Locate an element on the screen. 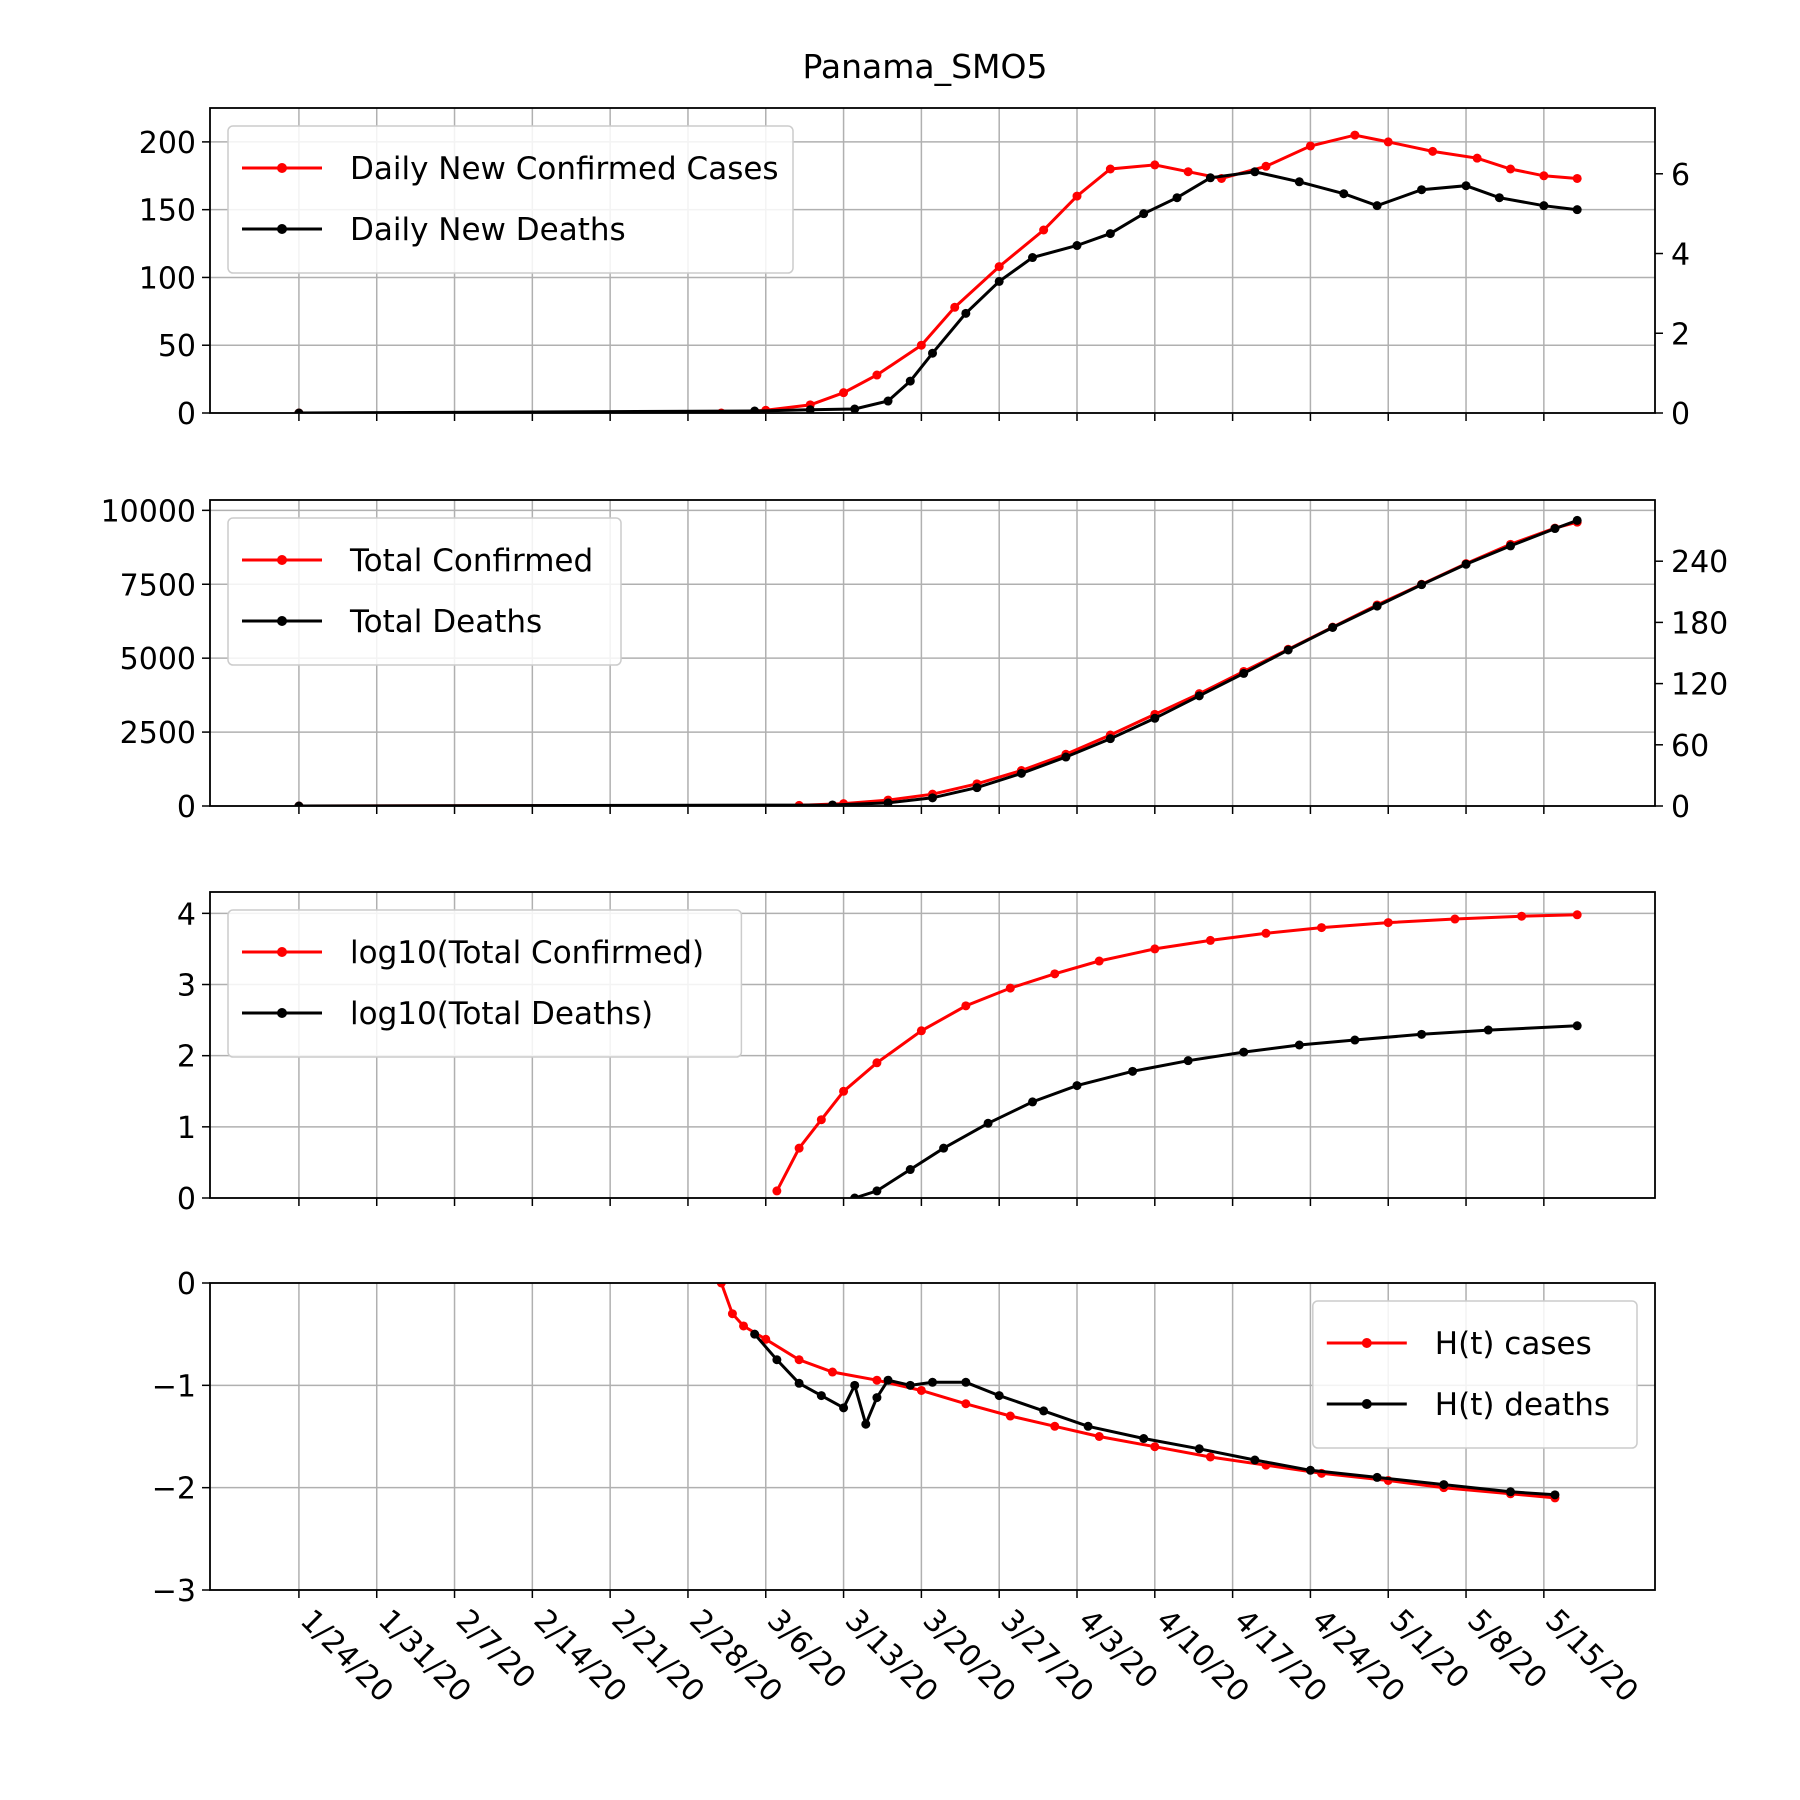 The image size is (1800, 1800). legend-label: Daily New Deaths is located at coordinates (488, 230).